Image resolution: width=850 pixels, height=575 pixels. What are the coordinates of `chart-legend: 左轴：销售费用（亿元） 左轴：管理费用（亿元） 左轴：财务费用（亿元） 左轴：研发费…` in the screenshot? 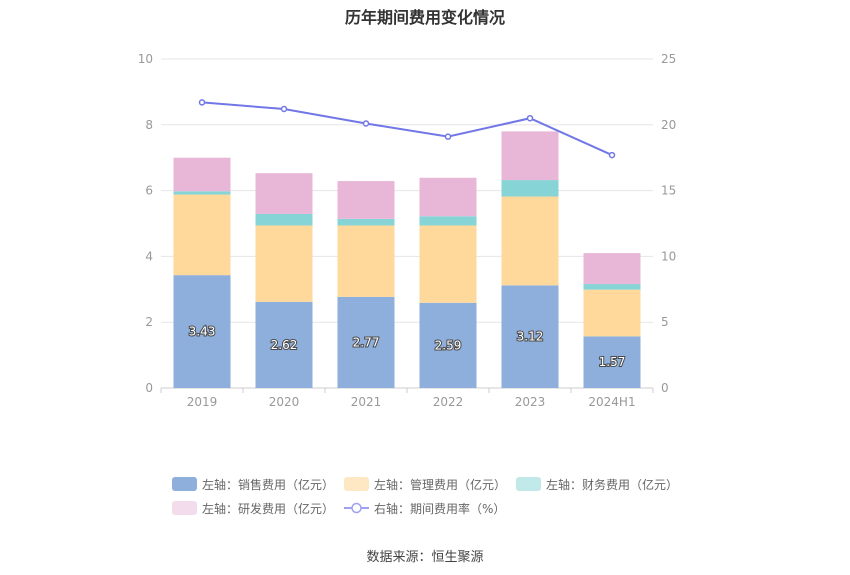 It's located at (452, 496).